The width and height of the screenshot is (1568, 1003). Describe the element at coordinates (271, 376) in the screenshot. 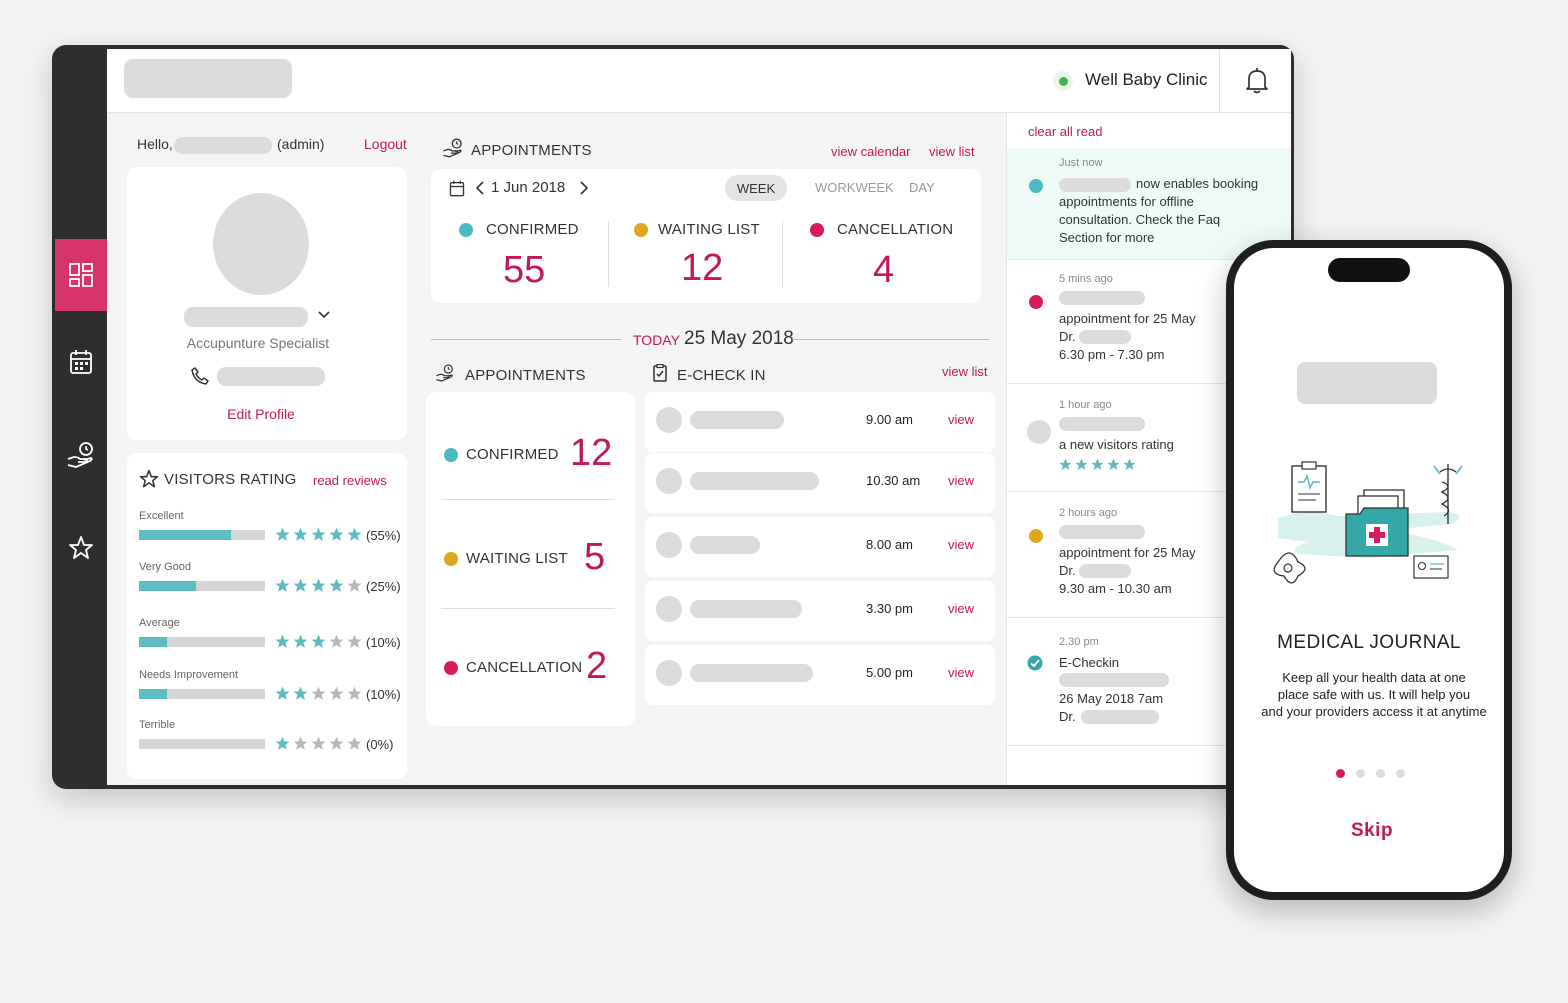

I see `phone-number-placeholder` at that location.